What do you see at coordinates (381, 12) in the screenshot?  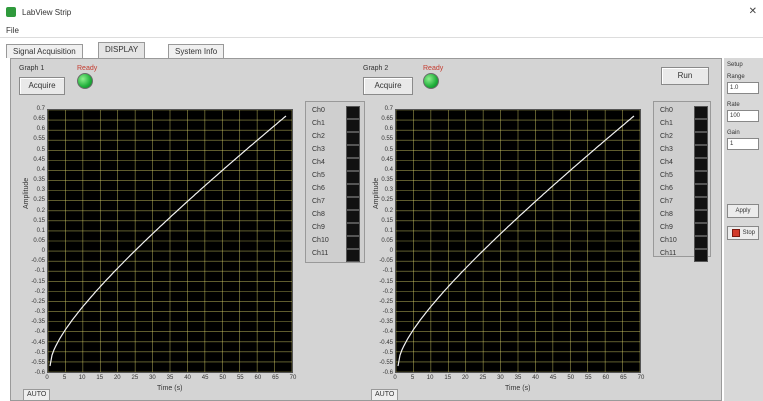 I see `title-bar: LabView Strip ✕` at bounding box center [381, 12].